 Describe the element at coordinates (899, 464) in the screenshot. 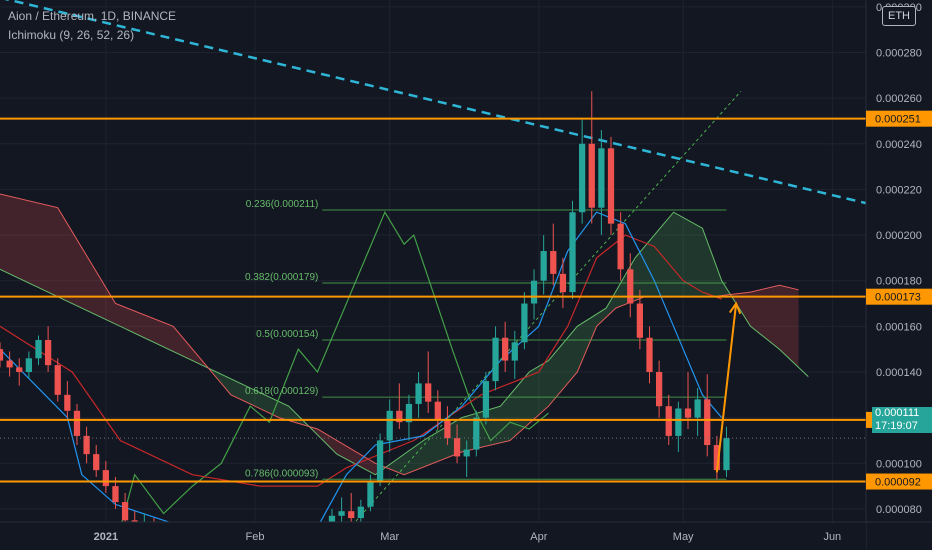

I see `price-tick-label: 0.000100` at that location.